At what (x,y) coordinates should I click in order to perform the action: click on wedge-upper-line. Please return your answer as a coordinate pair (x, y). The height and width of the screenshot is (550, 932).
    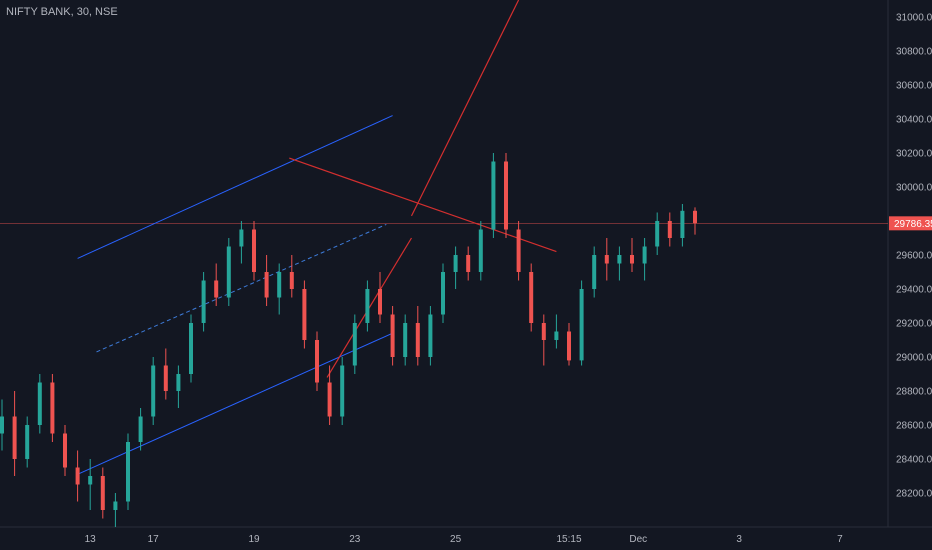
    Looking at the image, I should click on (422, 205).